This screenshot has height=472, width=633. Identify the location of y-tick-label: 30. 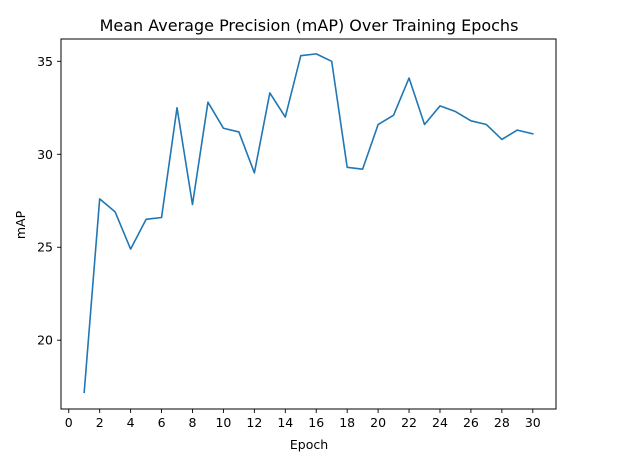
(45, 154).